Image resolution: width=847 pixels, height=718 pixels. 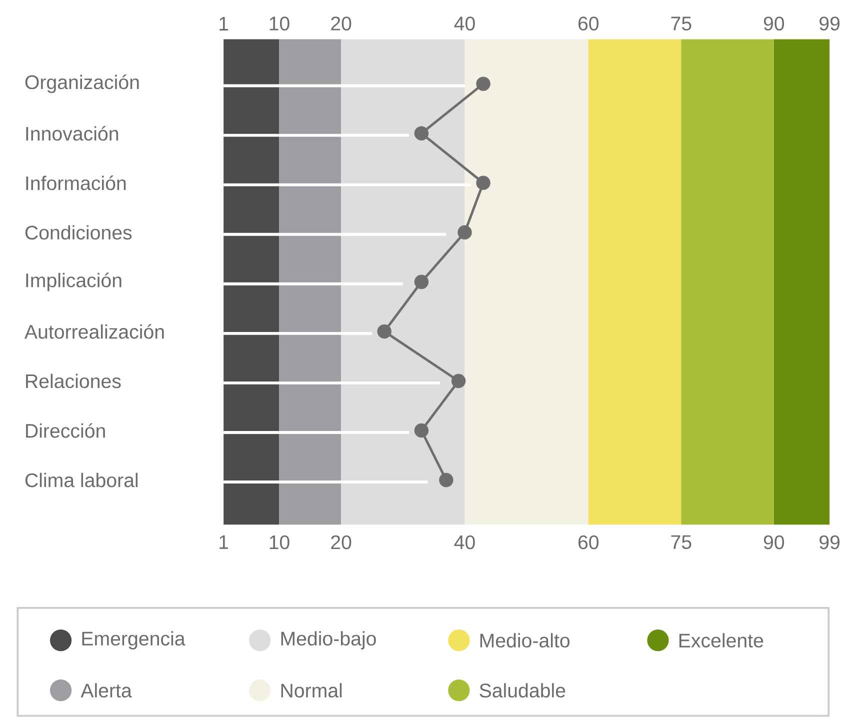 What do you see at coordinates (523, 690) in the screenshot?
I see `legend-label: Saludable` at bounding box center [523, 690].